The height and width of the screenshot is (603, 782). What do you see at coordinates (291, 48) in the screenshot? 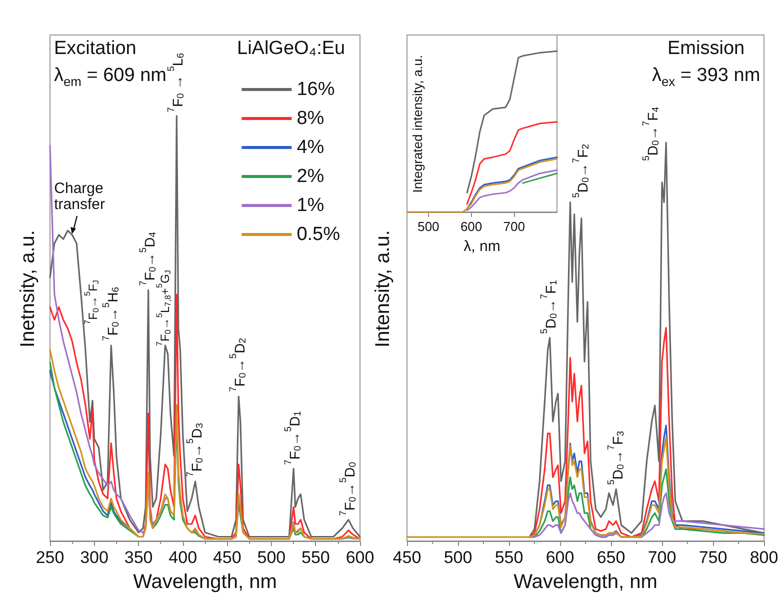
I see `legend-title: LiAlGeO₄:Eu` at bounding box center [291, 48].